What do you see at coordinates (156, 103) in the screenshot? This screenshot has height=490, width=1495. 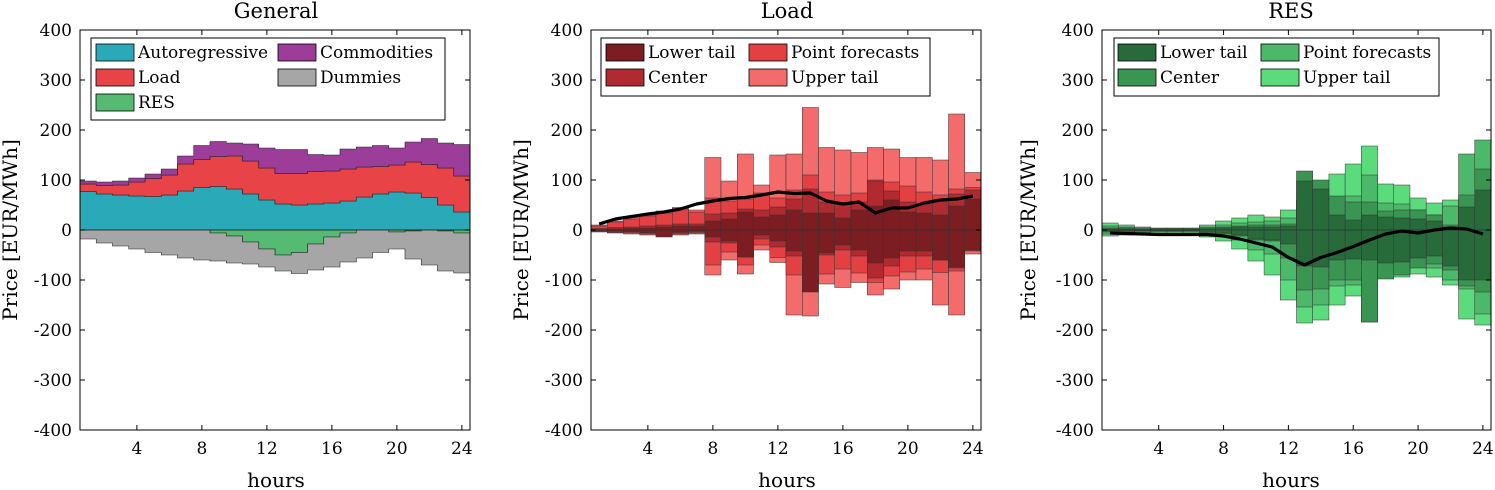 I see `general-legend-label-res: RES` at bounding box center [156, 103].